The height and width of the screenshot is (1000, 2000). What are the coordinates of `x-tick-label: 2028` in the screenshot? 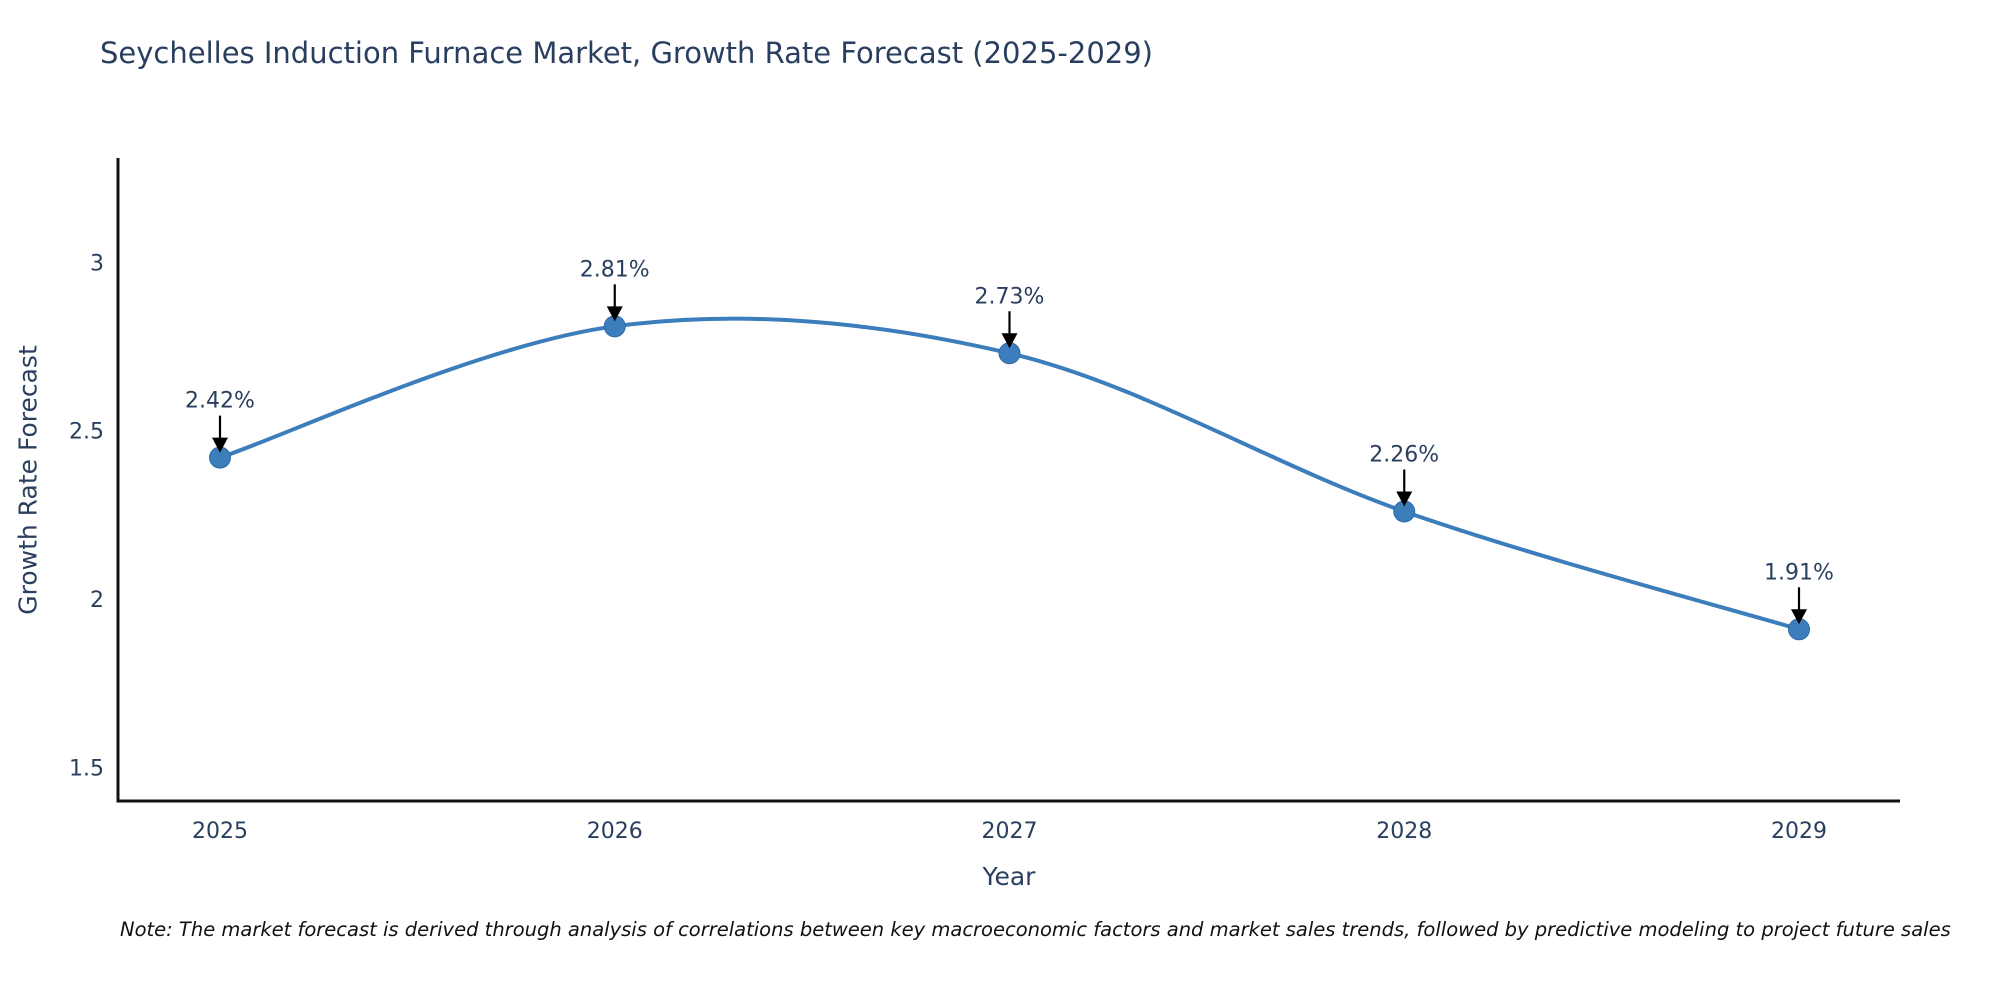 It's located at (1404, 831).